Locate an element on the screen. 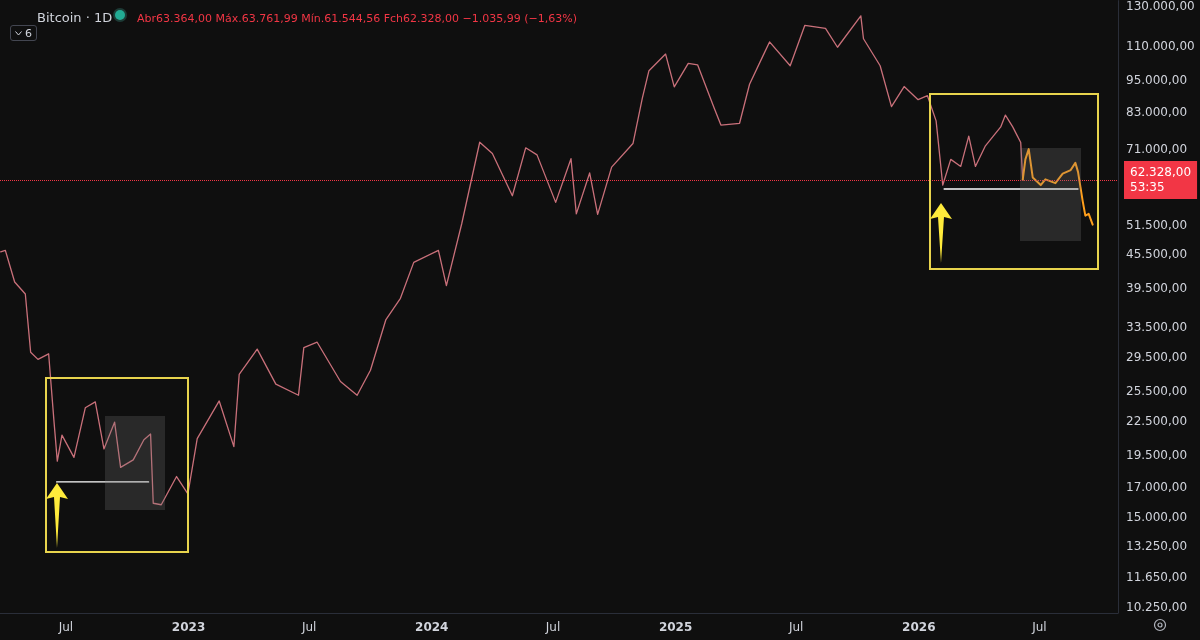  y-tick-label: 95.000,00 is located at coordinates (1157, 80).